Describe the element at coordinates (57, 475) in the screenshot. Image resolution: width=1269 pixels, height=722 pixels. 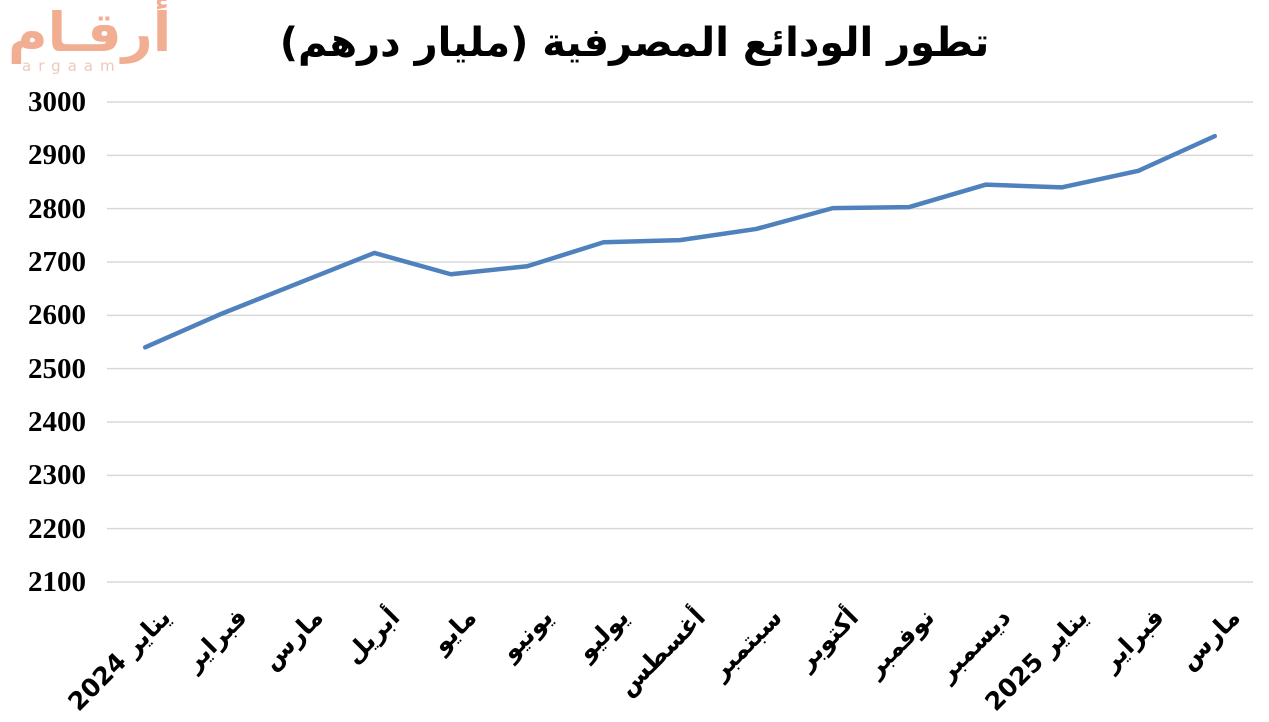
I see `y-tick-label: 2300` at that location.